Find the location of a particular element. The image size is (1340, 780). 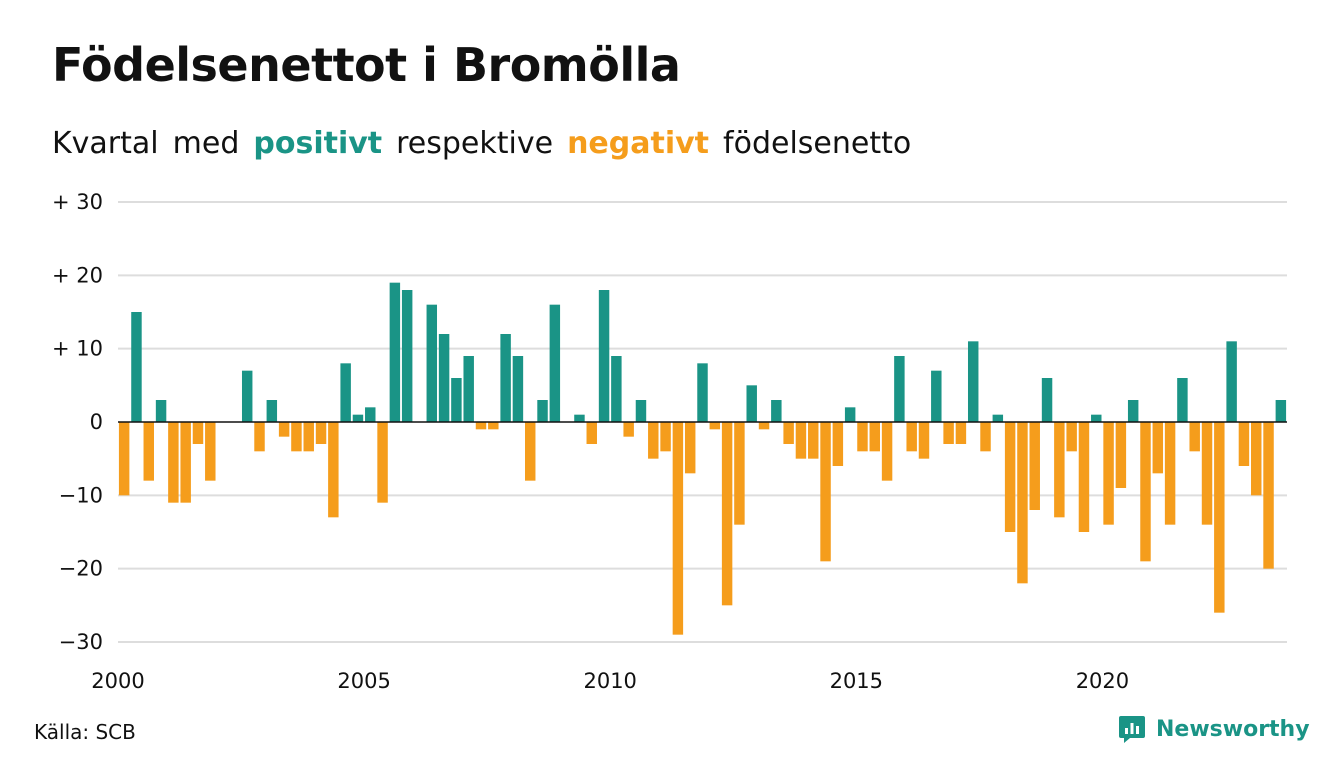

x-tick-label: 2015 is located at coordinates (856, 681).